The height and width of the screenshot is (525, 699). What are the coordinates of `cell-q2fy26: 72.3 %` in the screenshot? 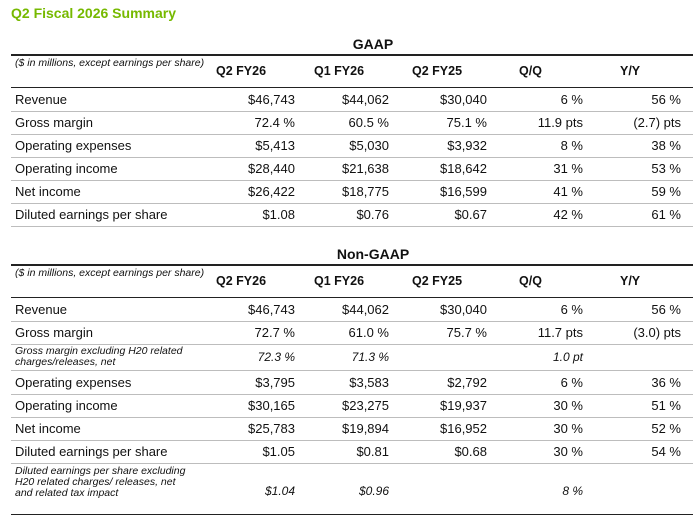 It's located at (276, 357).